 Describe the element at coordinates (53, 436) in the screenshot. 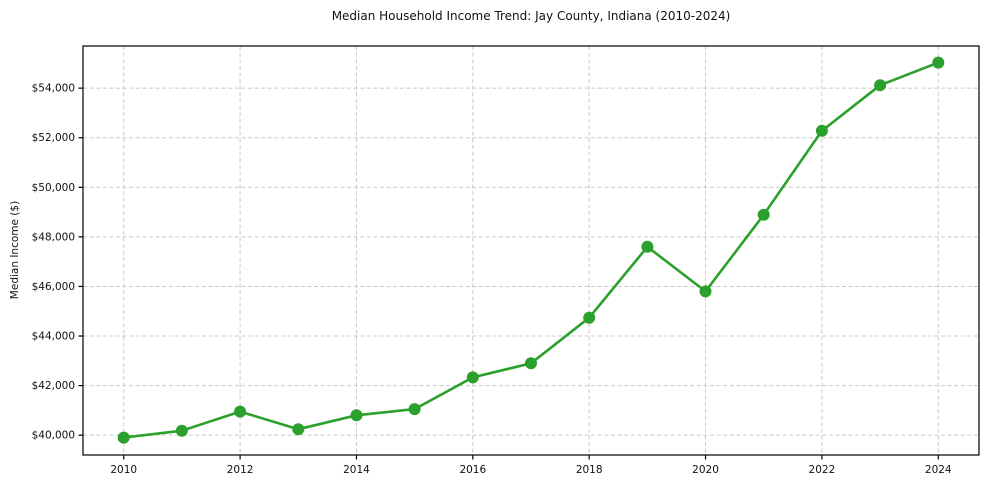

I see `y-tick-label: $40,000` at that location.